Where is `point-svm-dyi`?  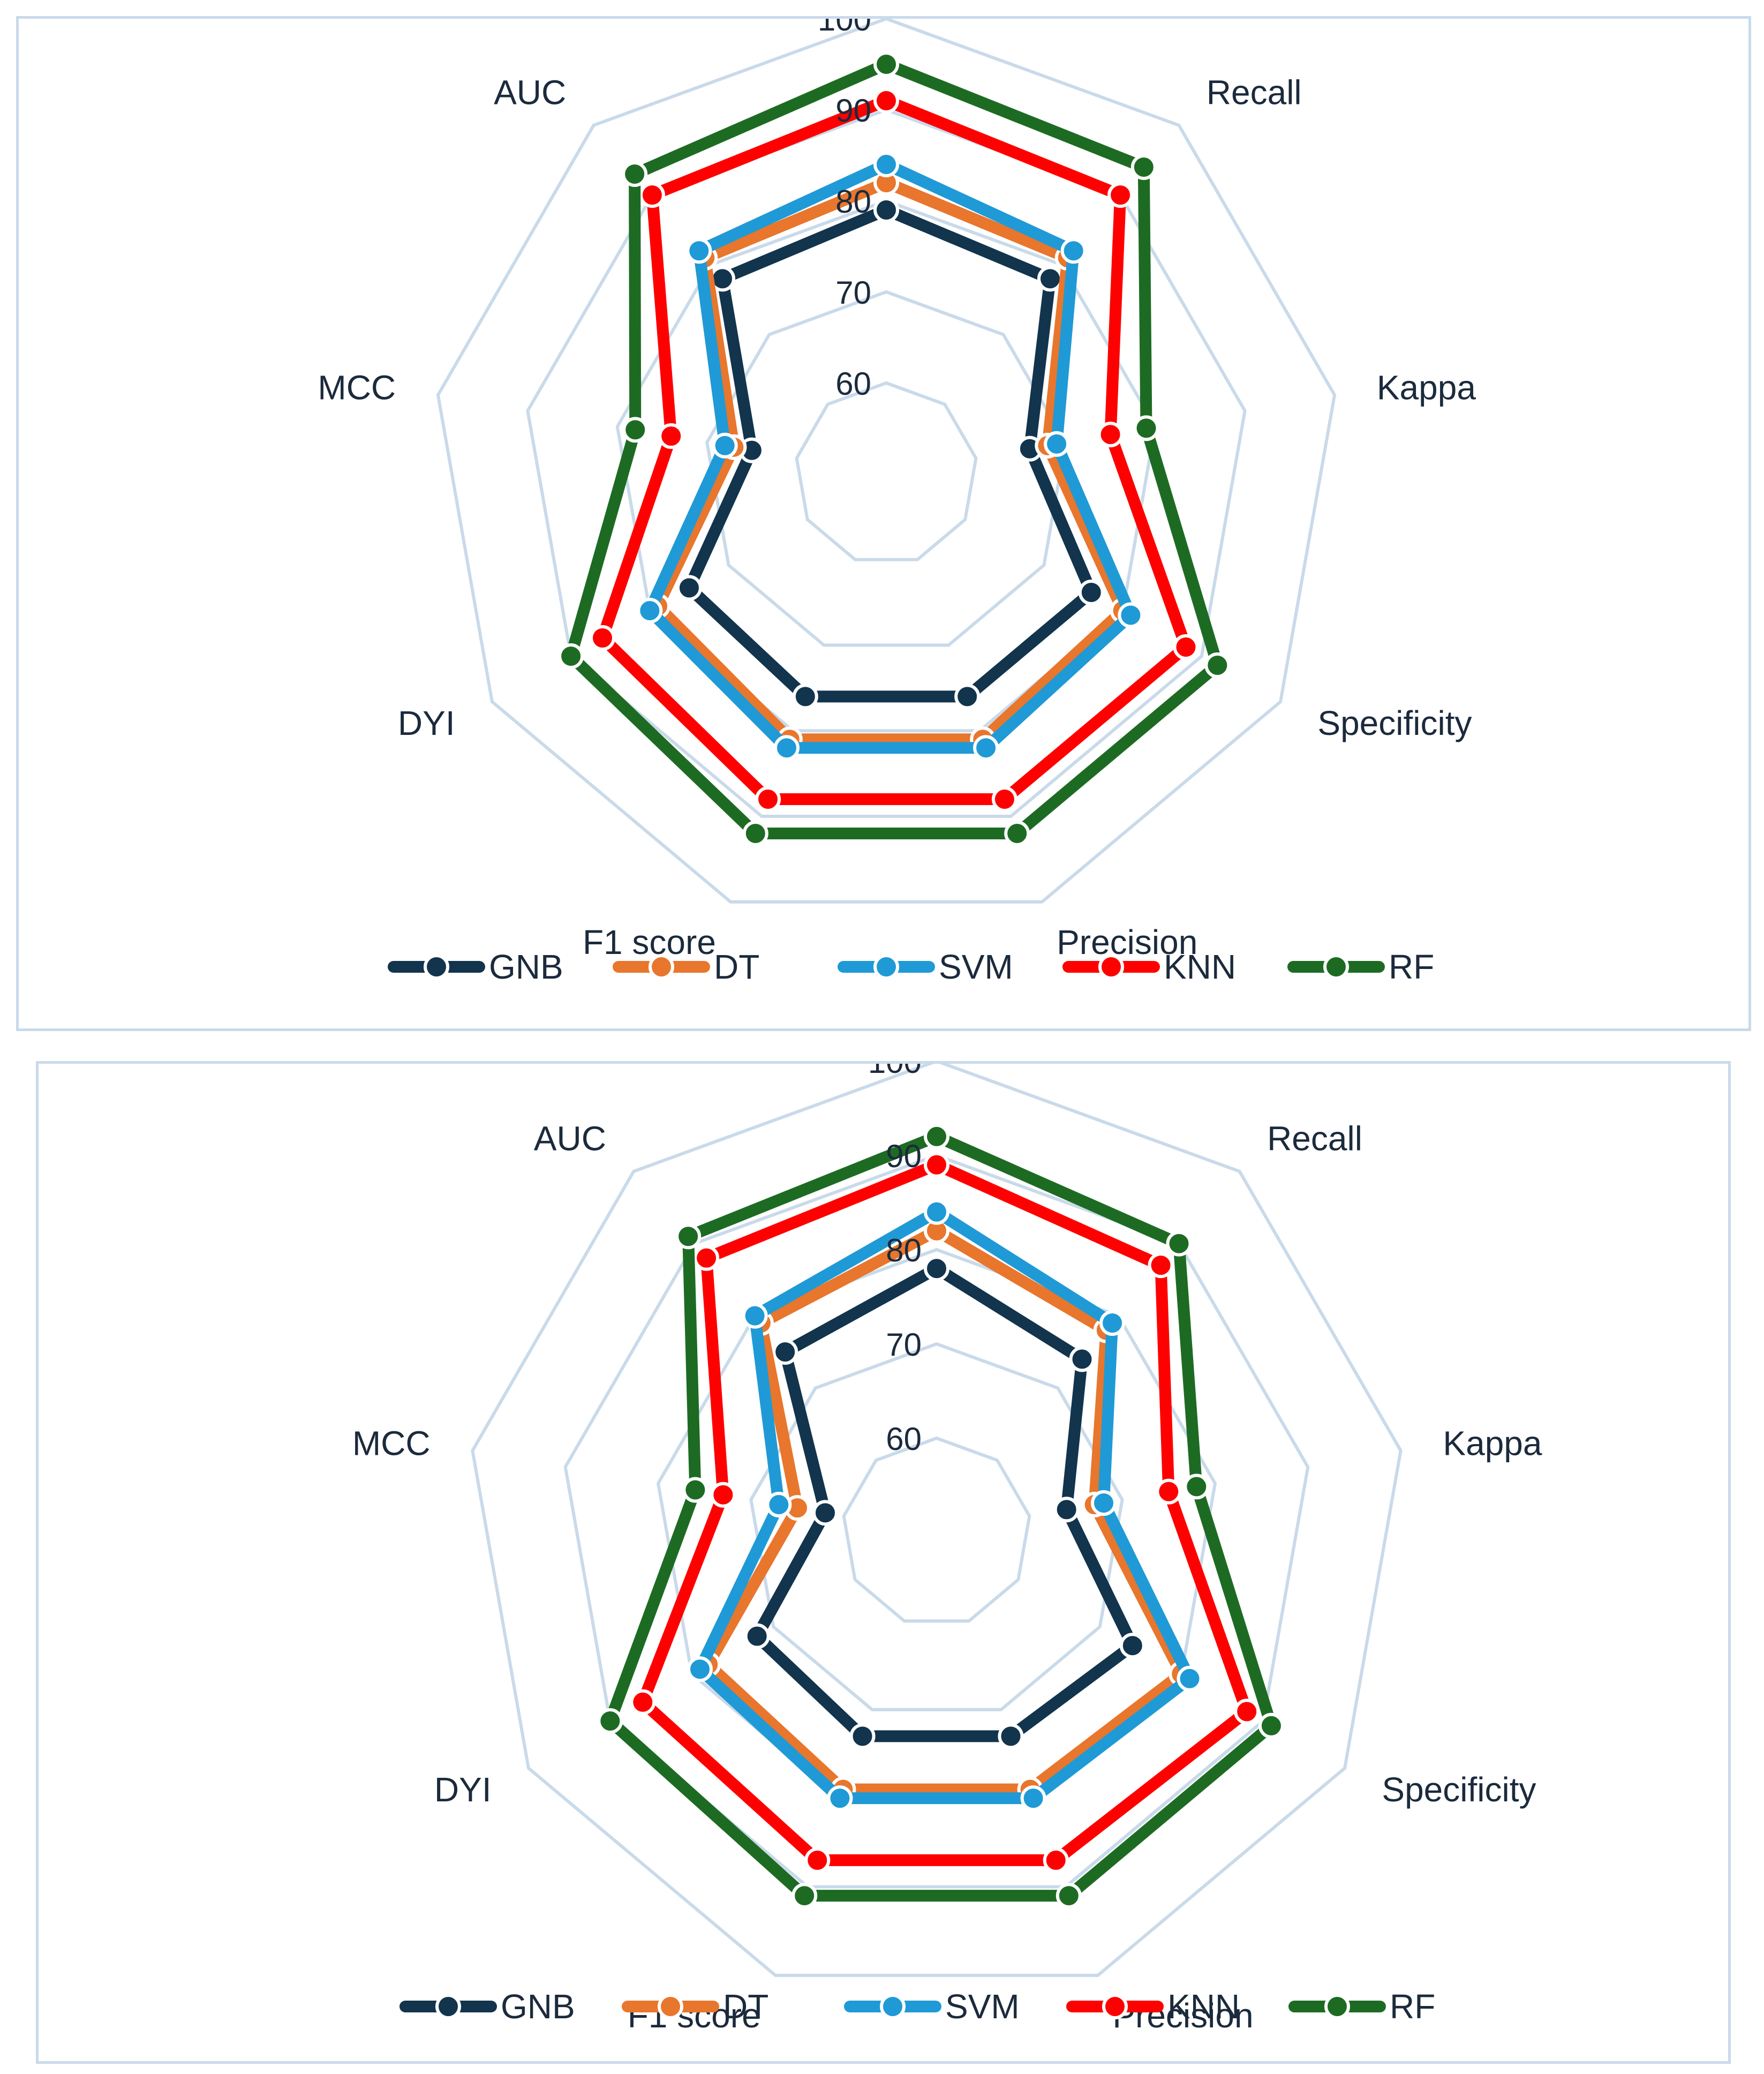 point-svm-dyi is located at coordinates (650, 611).